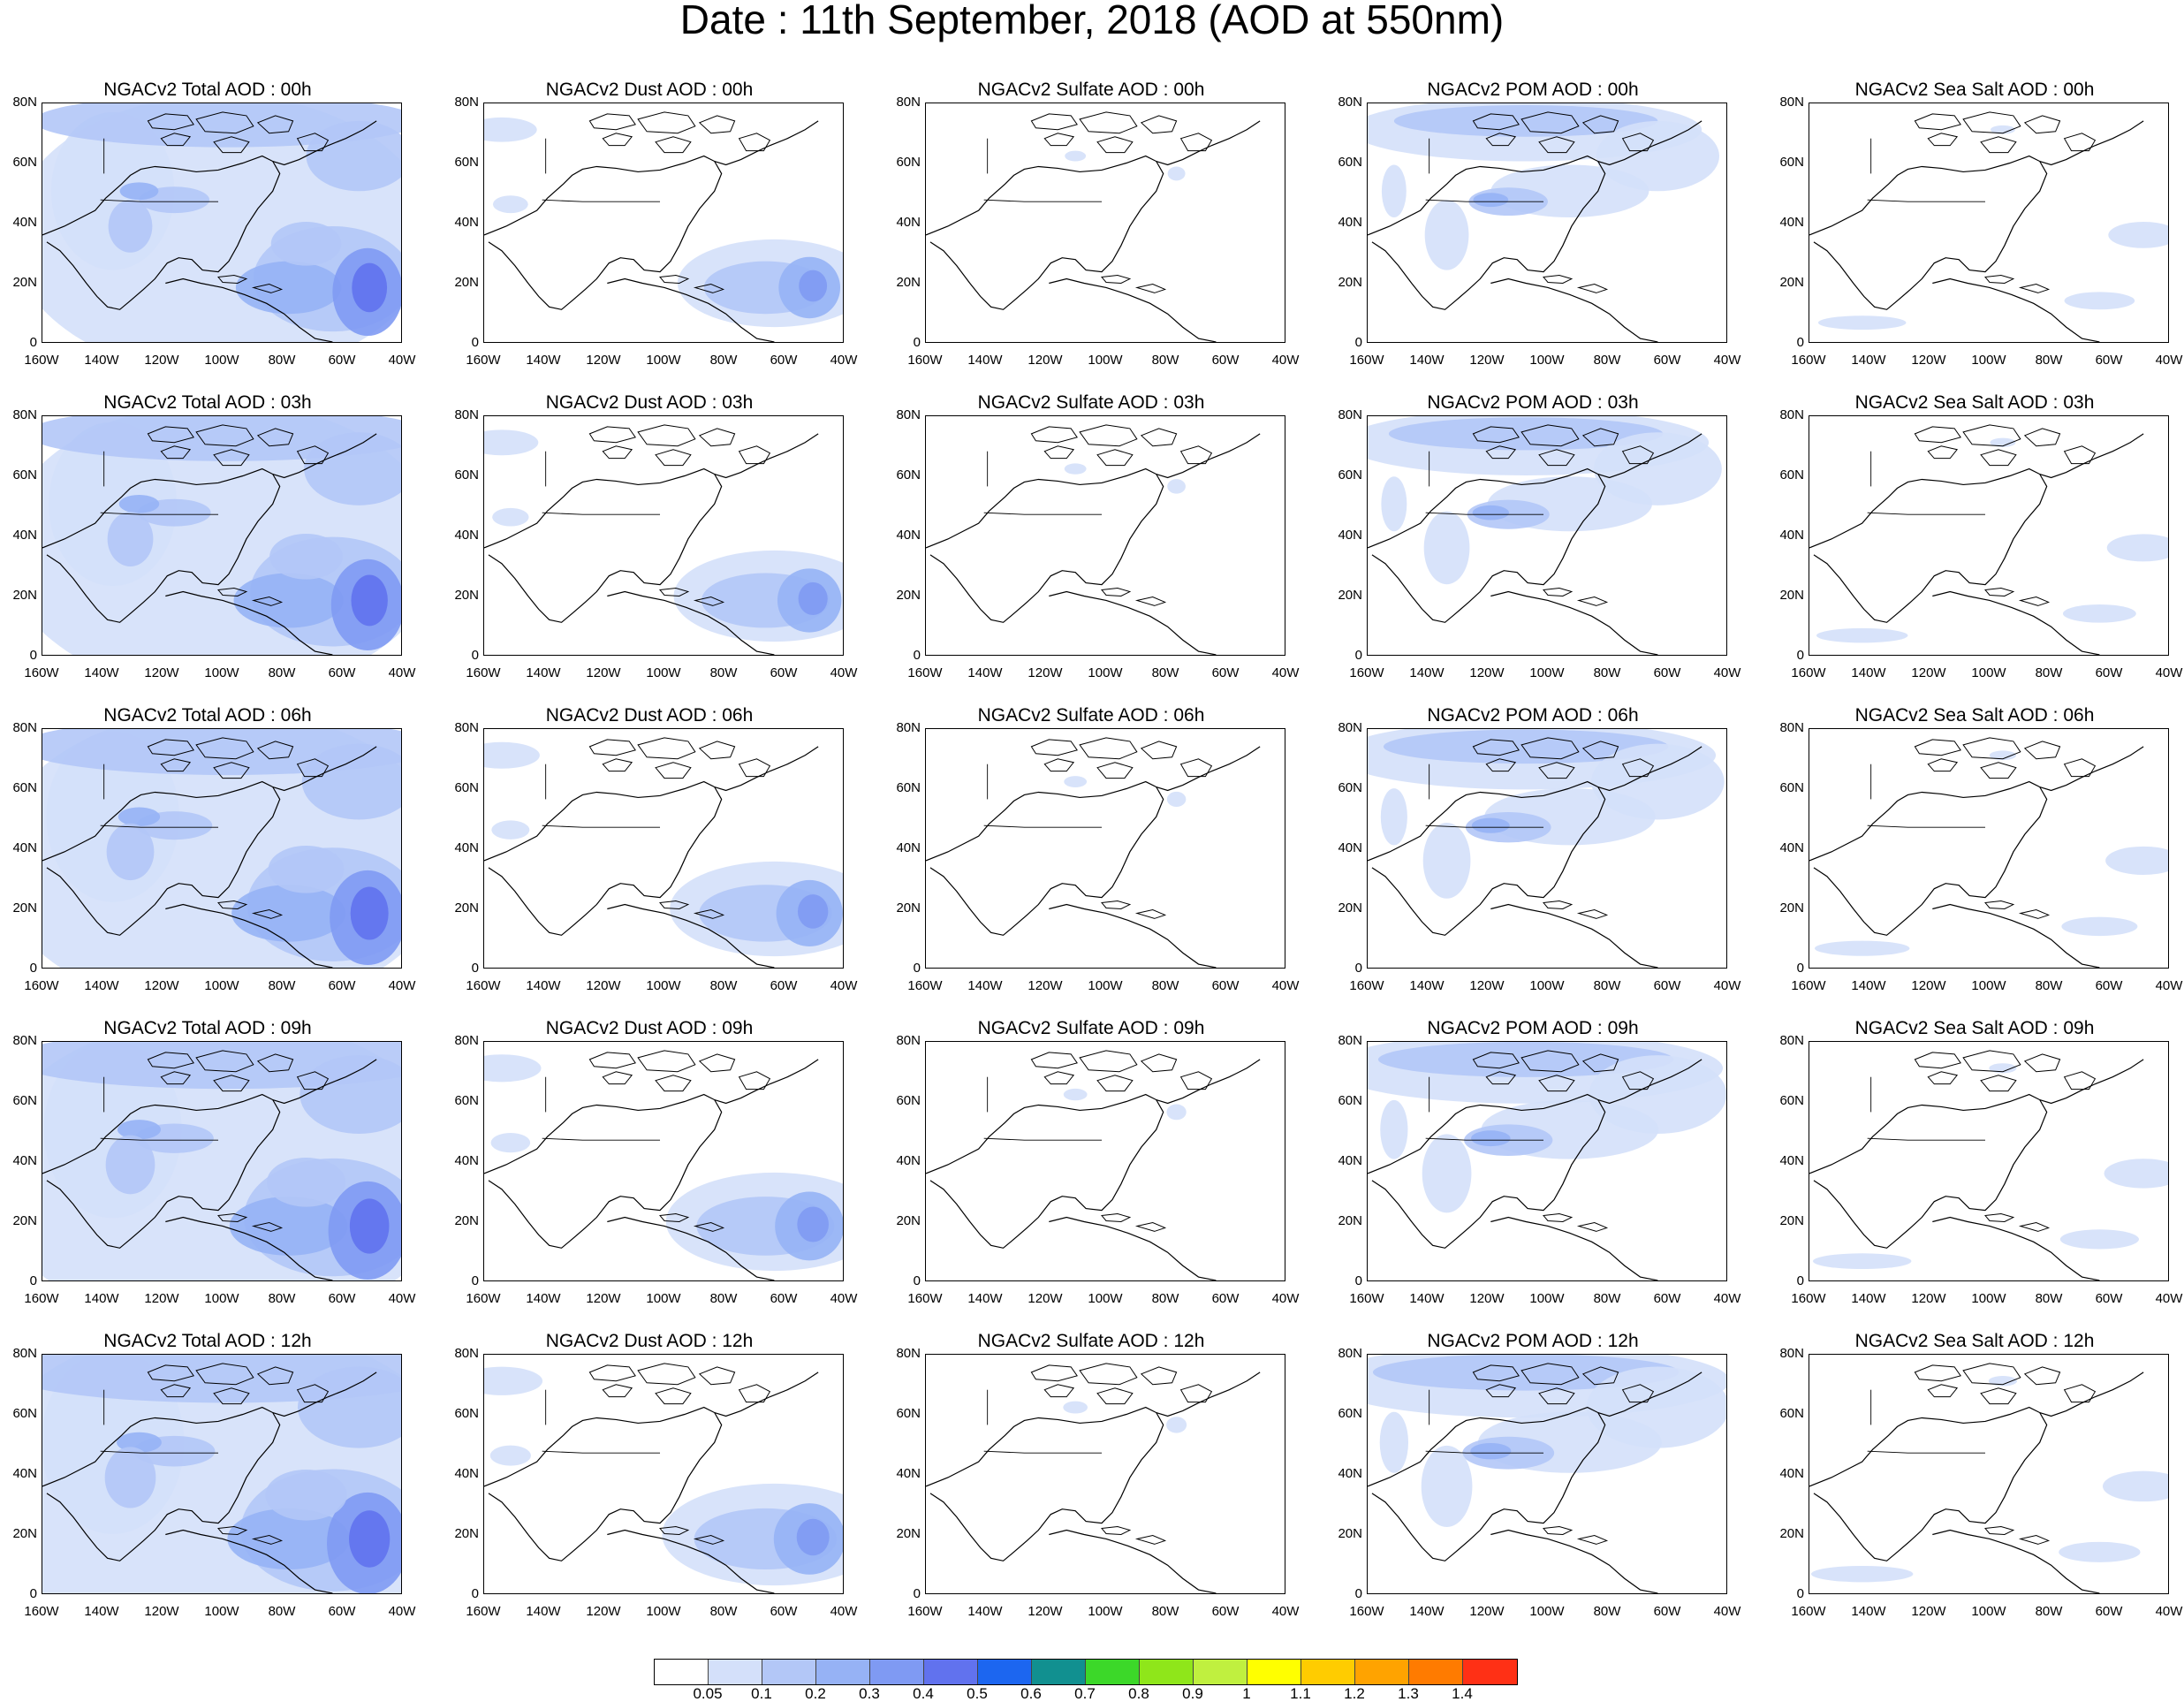  I want to click on colorbar-label: 0.3, so click(869, 1693).